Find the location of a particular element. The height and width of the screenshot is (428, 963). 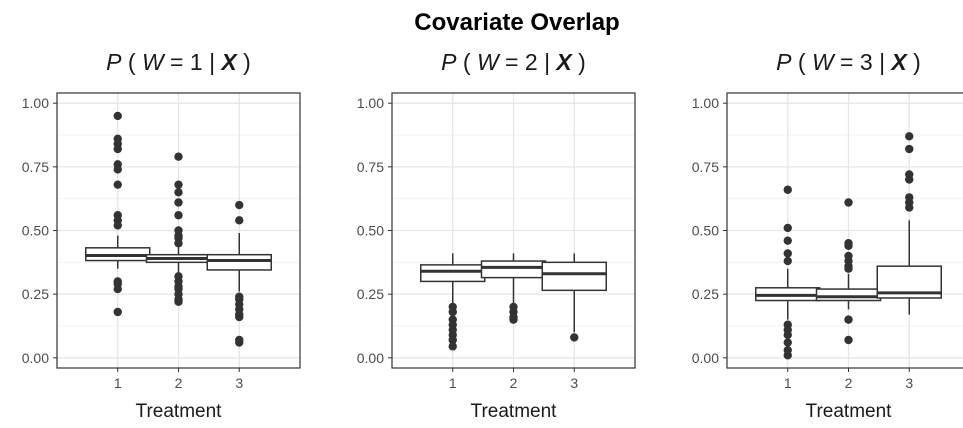

panel-title: P ( W = 2 | X ) is located at coordinates (513, 62).